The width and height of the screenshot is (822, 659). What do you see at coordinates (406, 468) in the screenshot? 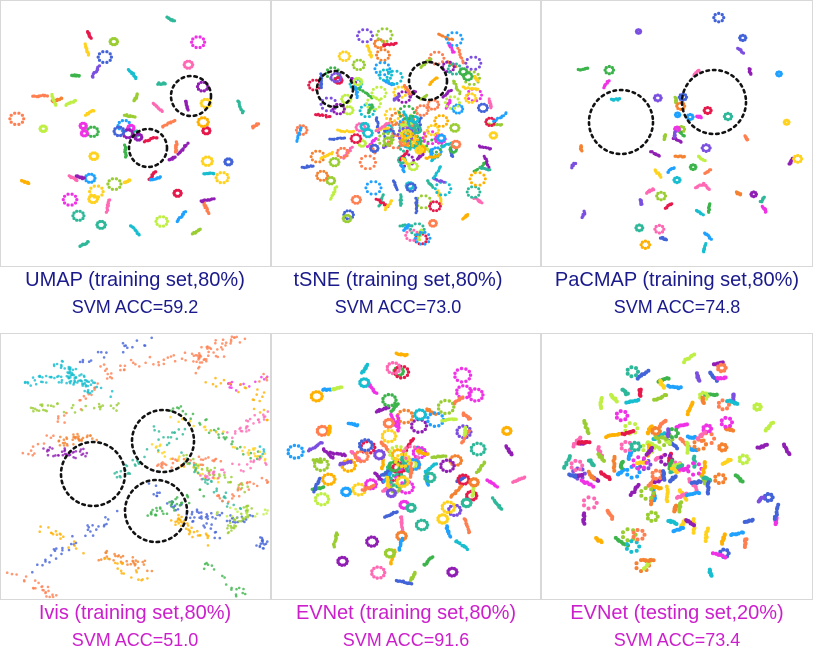
I see `evnet-train-scatter` at bounding box center [406, 468].